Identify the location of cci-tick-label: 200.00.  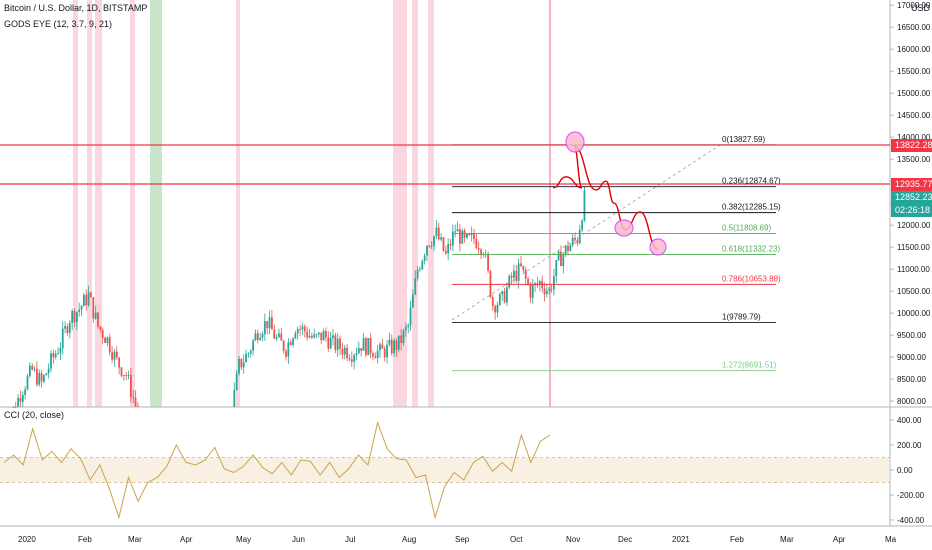
(909, 445).